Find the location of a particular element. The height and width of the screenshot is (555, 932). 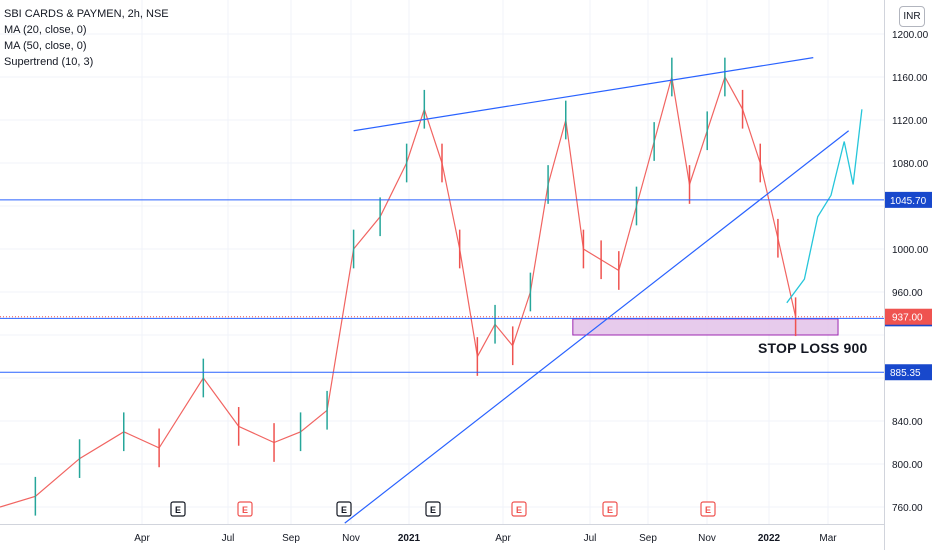

level-label: 885.35 is located at coordinates (905, 373).